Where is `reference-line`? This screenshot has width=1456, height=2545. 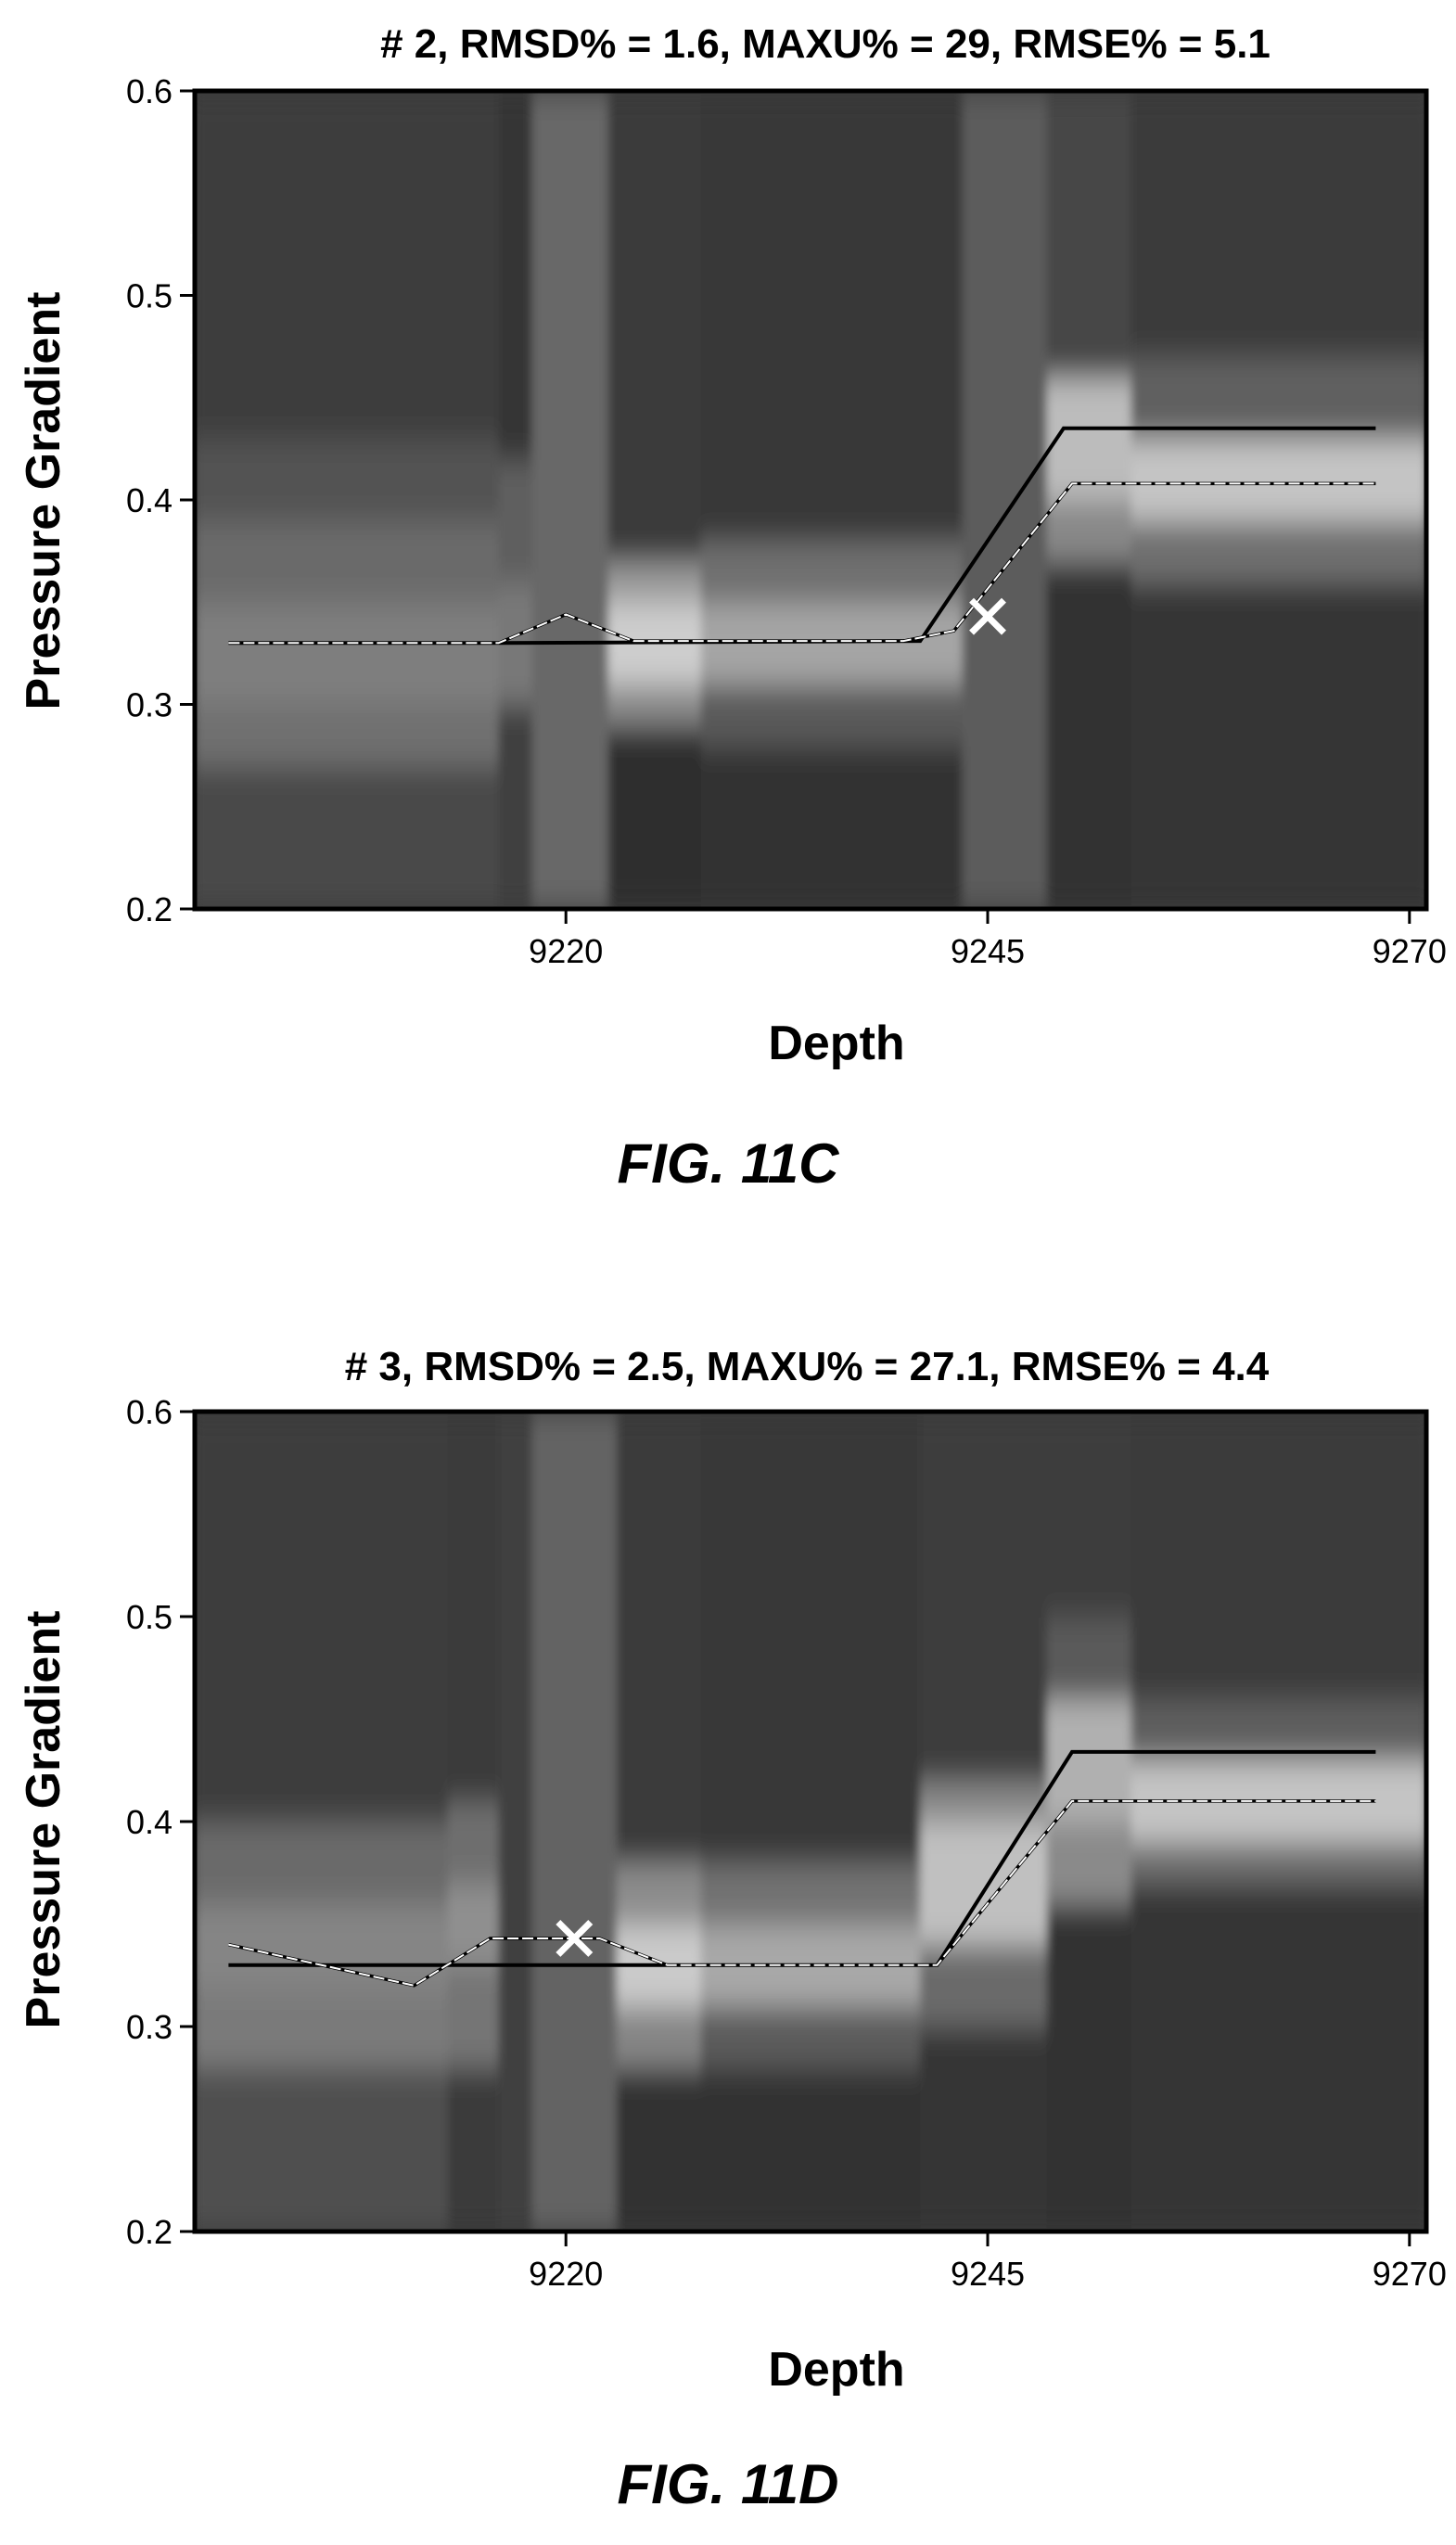
reference-line is located at coordinates (802, 1858).